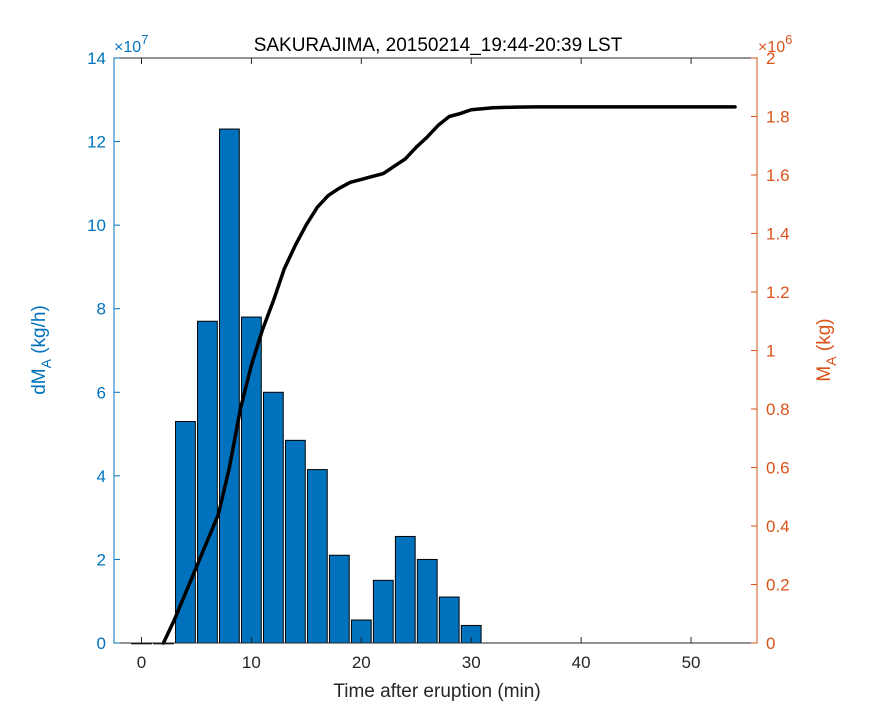 This screenshot has width=875, height=723. I want to click on right-y-label-sub: A, so click(831, 361).